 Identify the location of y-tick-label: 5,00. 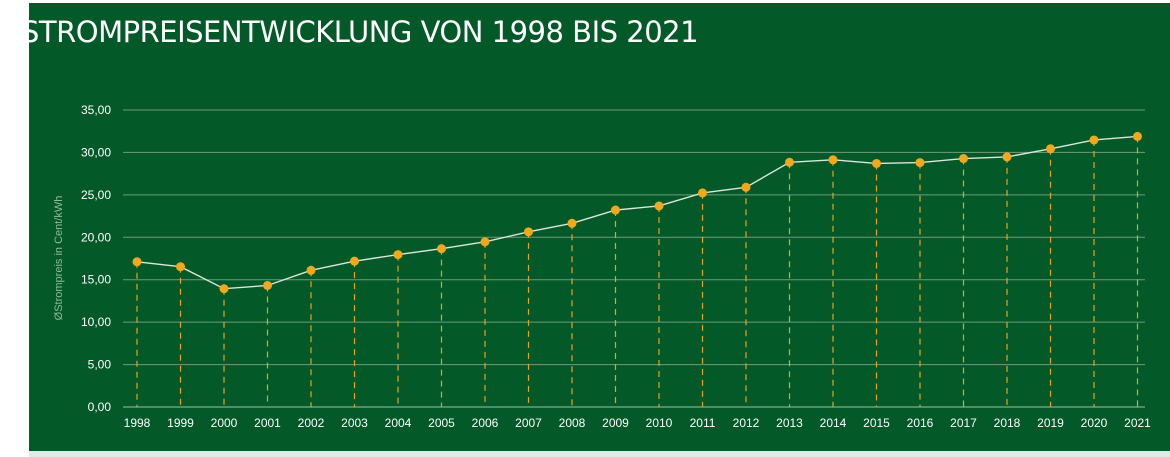
(100, 365).